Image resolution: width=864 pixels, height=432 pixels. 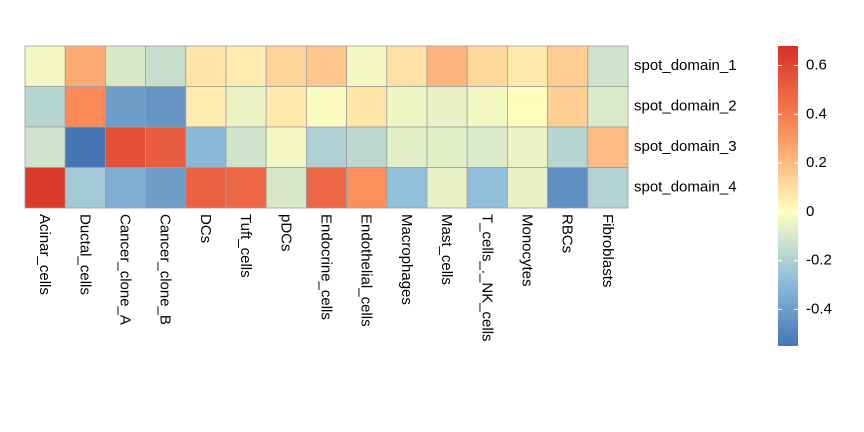 What do you see at coordinates (527, 188) in the screenshot?
I see `heatmap-cell-spot_domain_4-Monocytes` at bounding box center [527, 188].